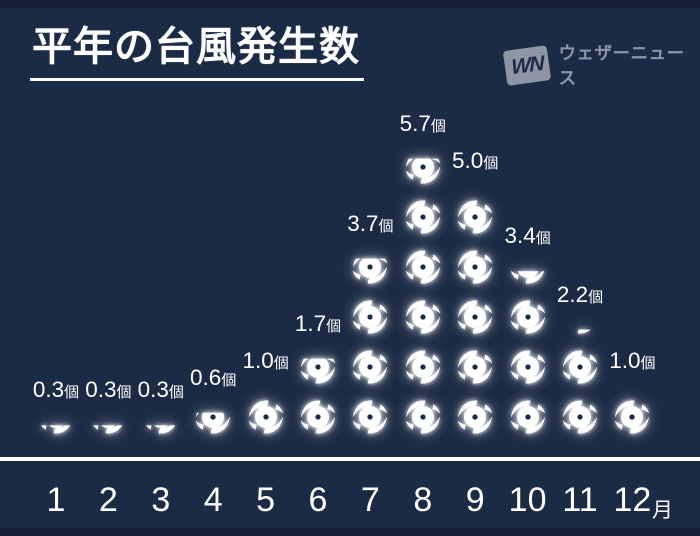  I want to click on month-label: 4, so click(213, 500).